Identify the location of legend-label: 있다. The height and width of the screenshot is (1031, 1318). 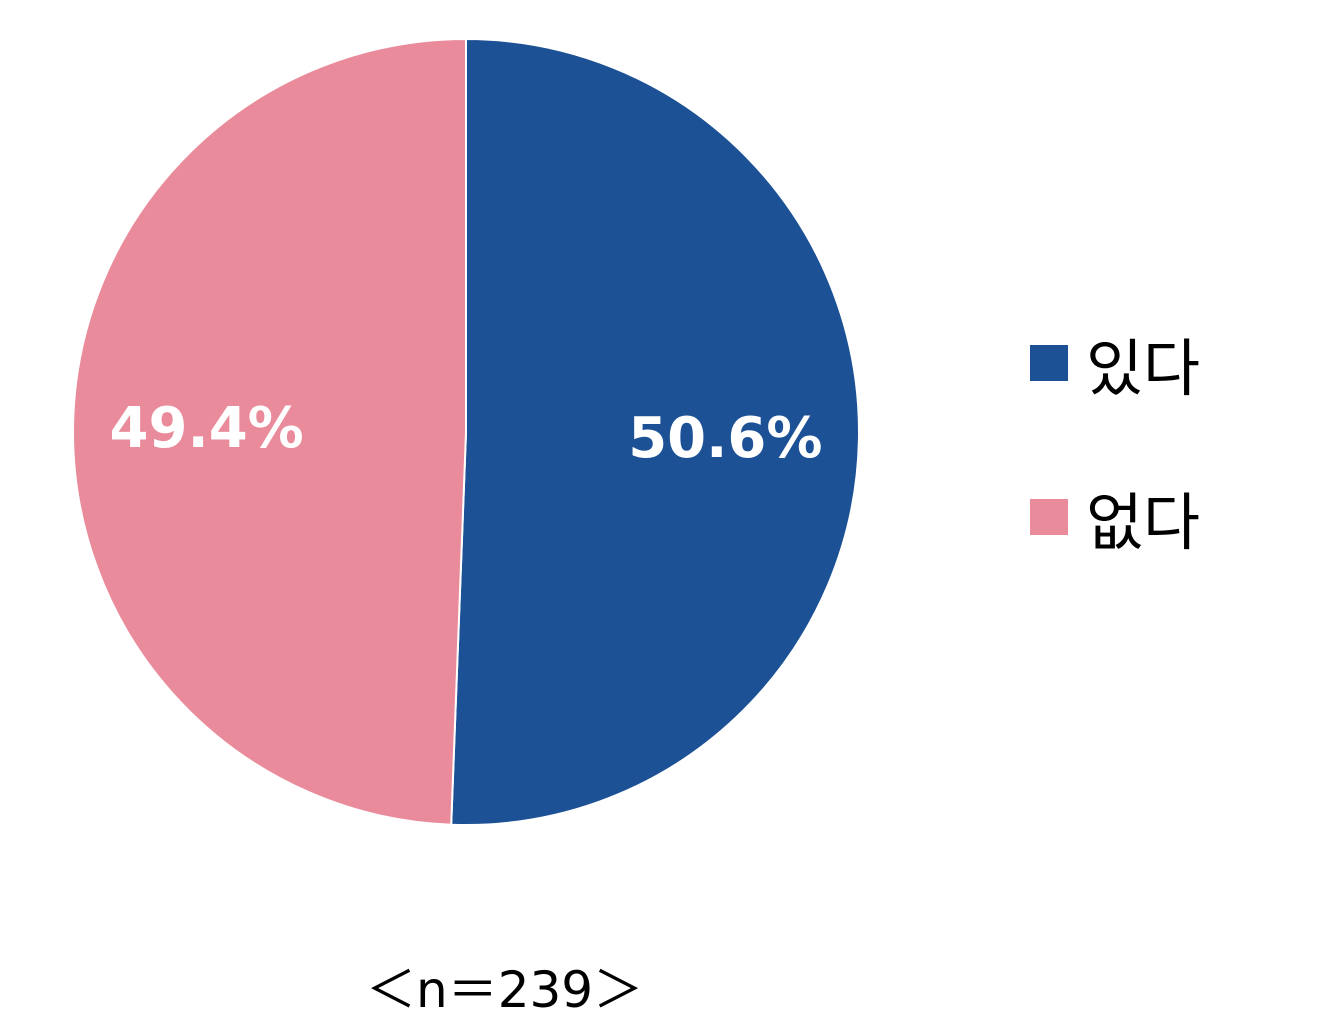
(1143, 368).